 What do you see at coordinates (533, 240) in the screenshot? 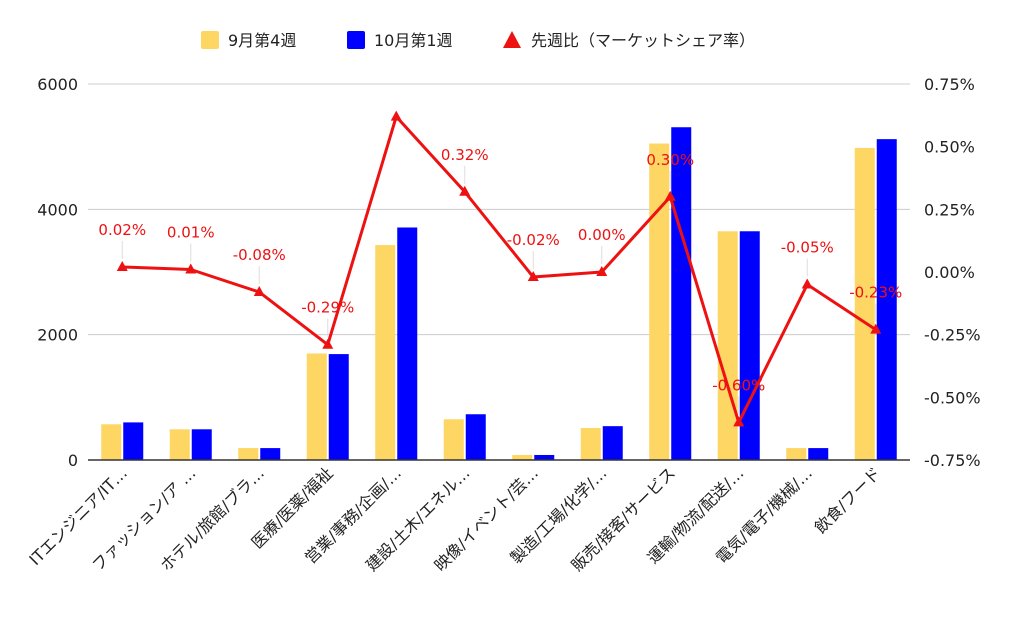
I see `data-label: -0.02%` at bounding box center [533, 240].